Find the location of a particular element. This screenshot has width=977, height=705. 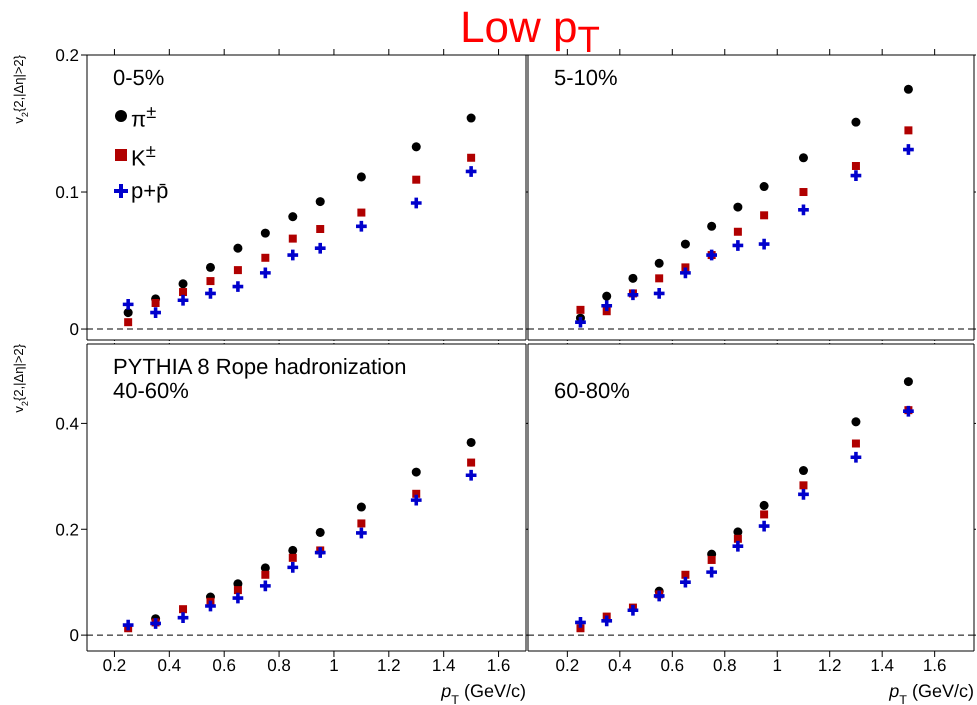

x-tick-label: 0.8 is located at coordinates (279, 666).